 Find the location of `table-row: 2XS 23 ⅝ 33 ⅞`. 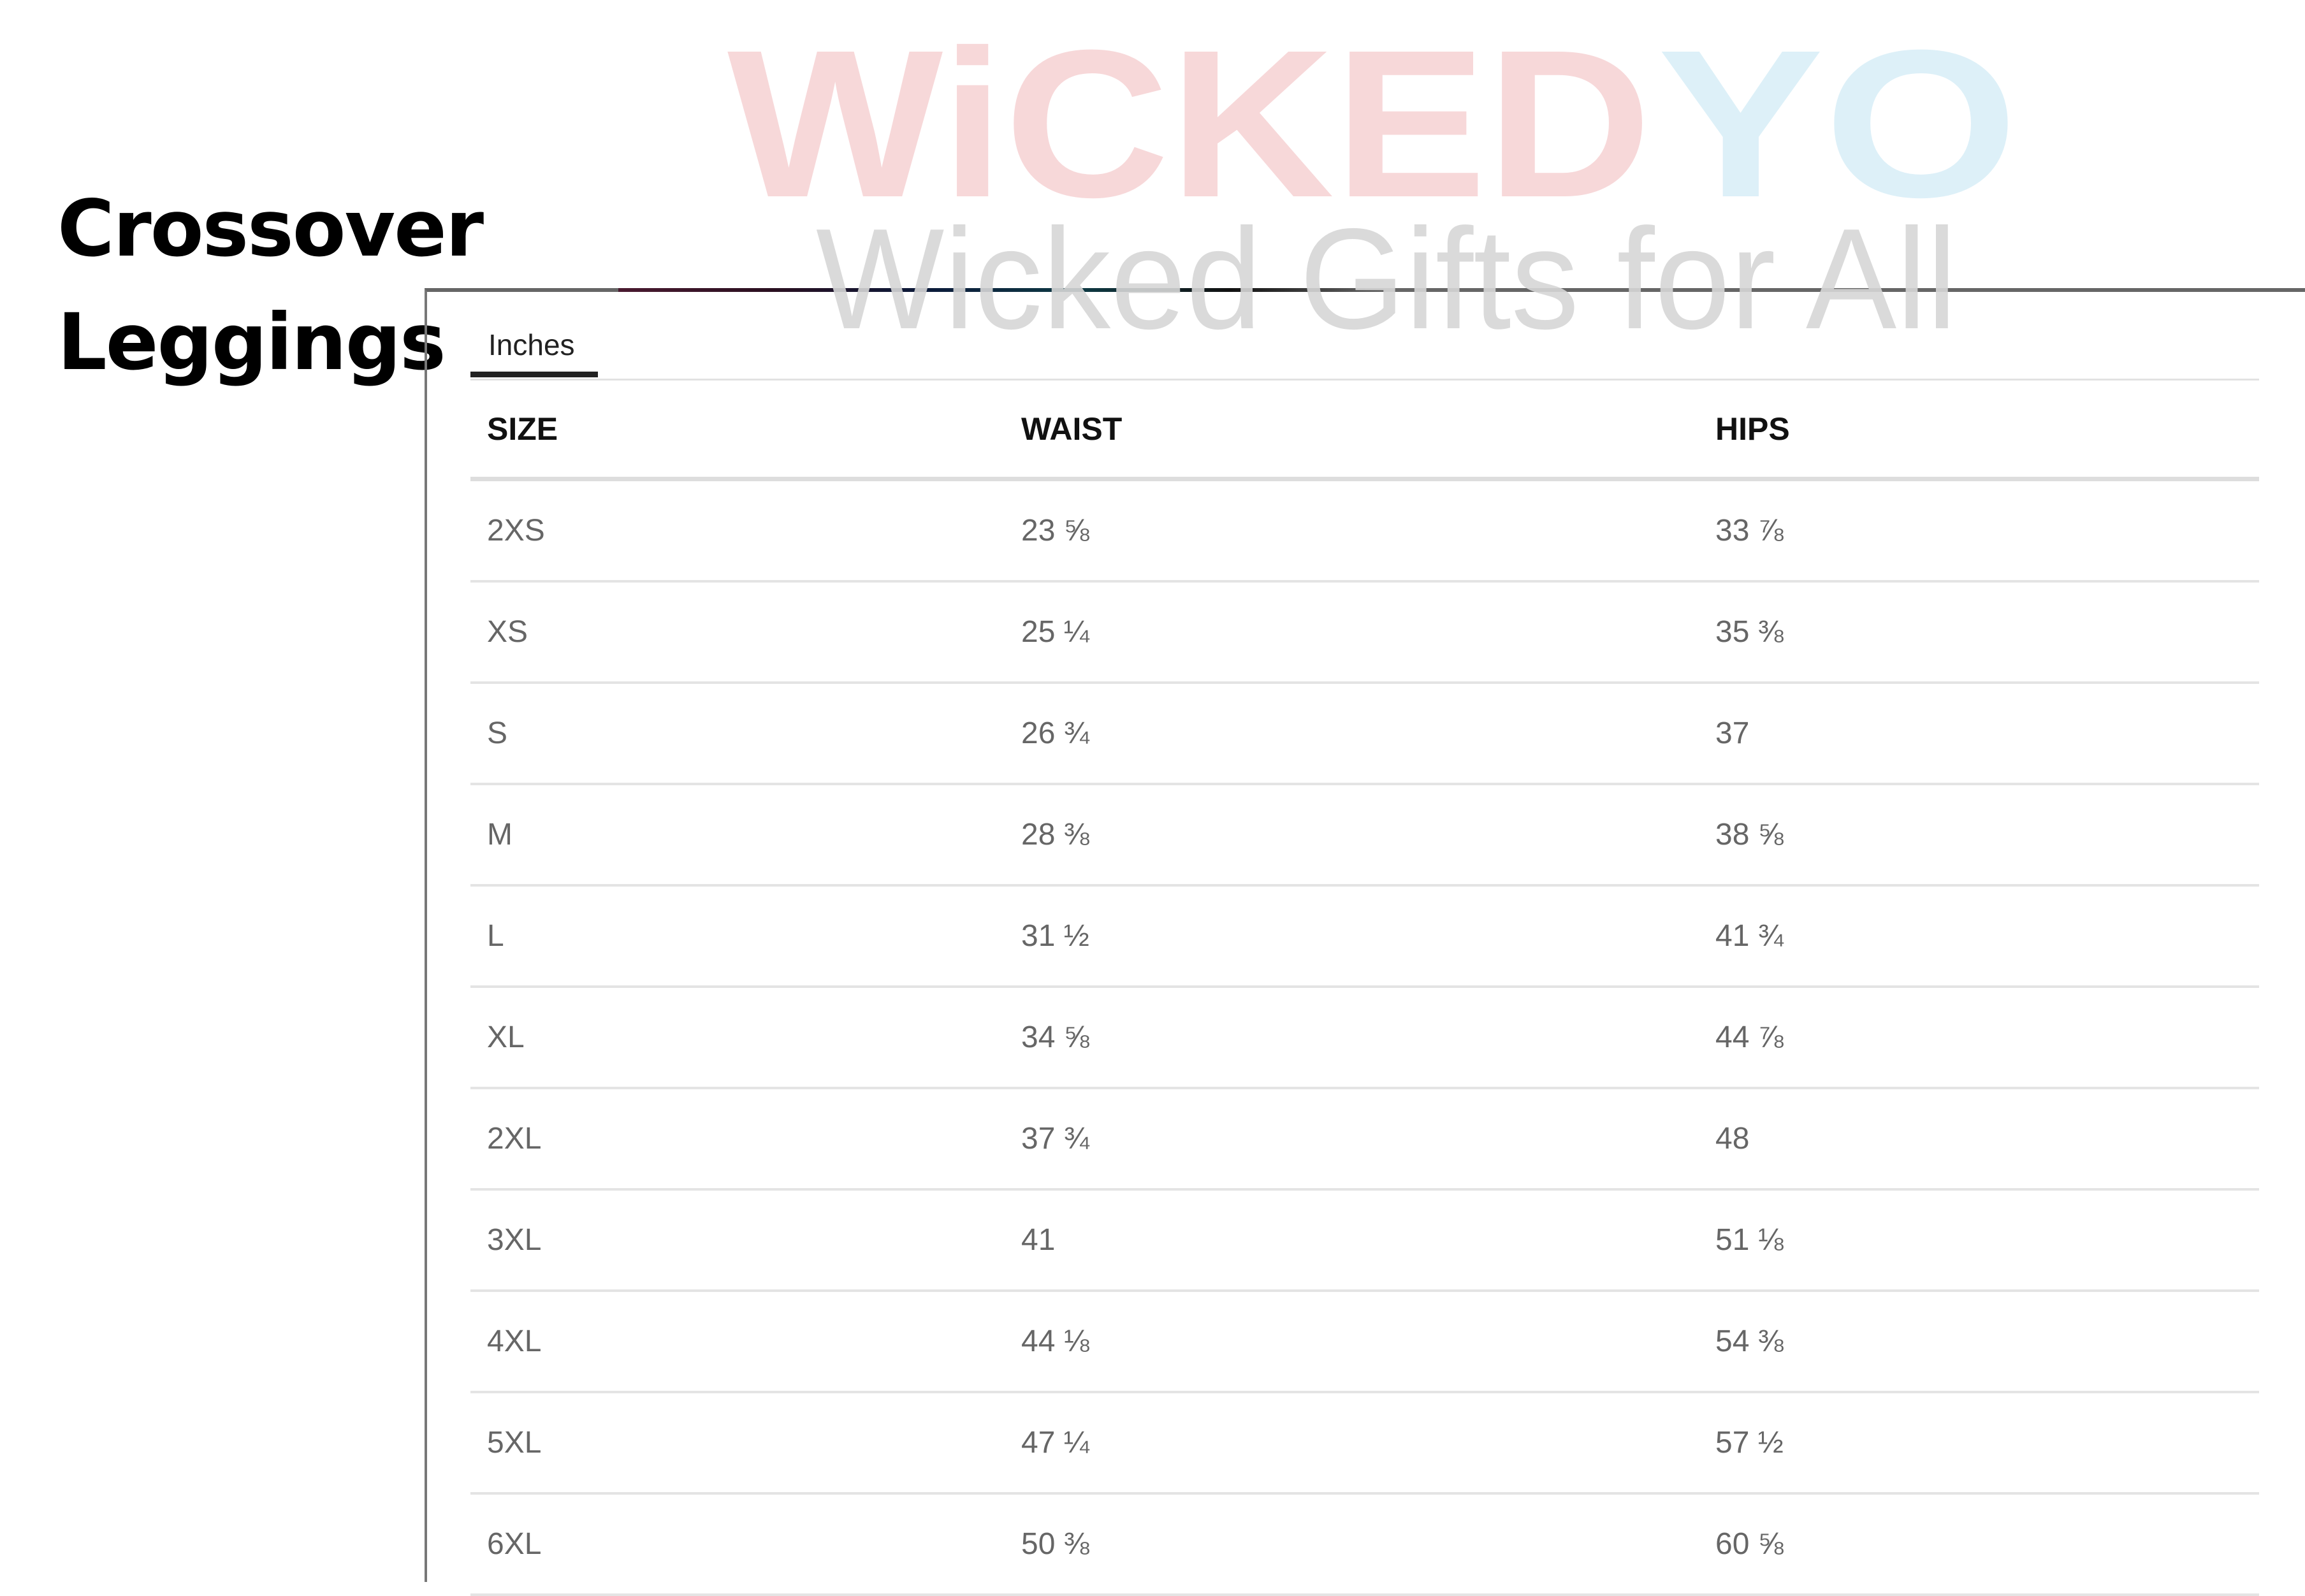

table-row: 2XS 23 ⅝ 33 ⅞ is located at coordinates (1365, 532).